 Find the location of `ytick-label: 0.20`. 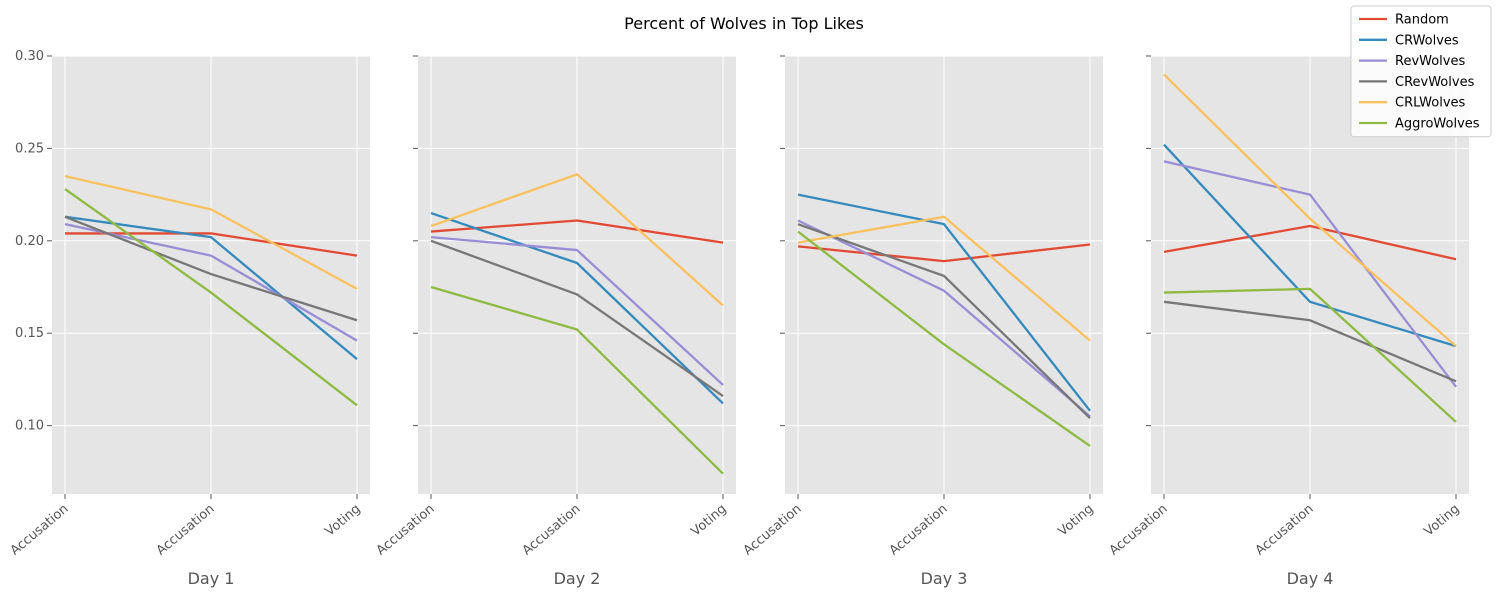

ytick-label: 0.20 is located at coordinates (29, 241).